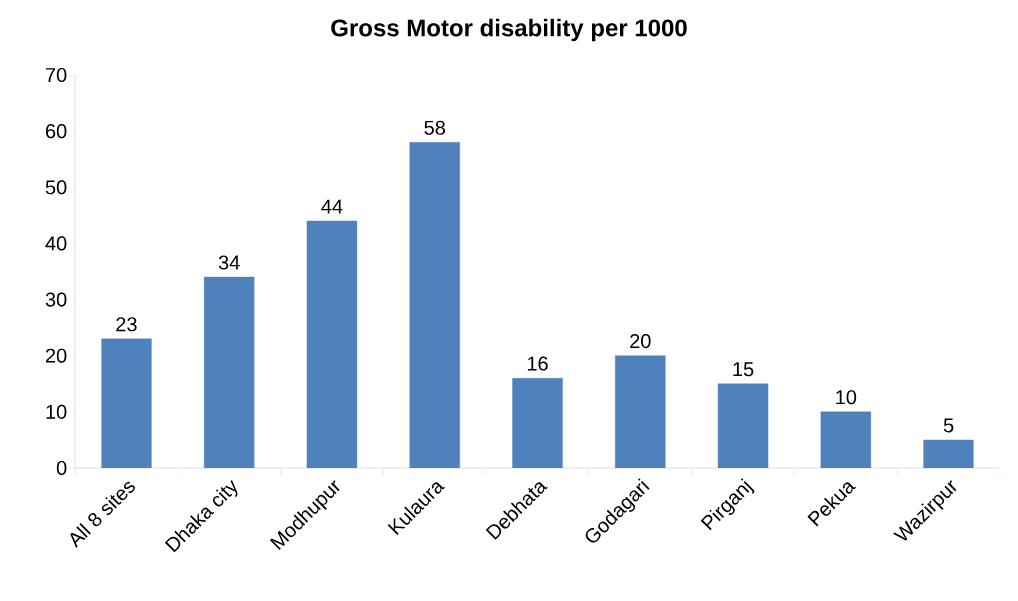 Image resolution: width=1018 pixels, height=601 pixels. Describe the element at coordinates (640, 341) in the screenshot. I see `data-label: 20` at that location.